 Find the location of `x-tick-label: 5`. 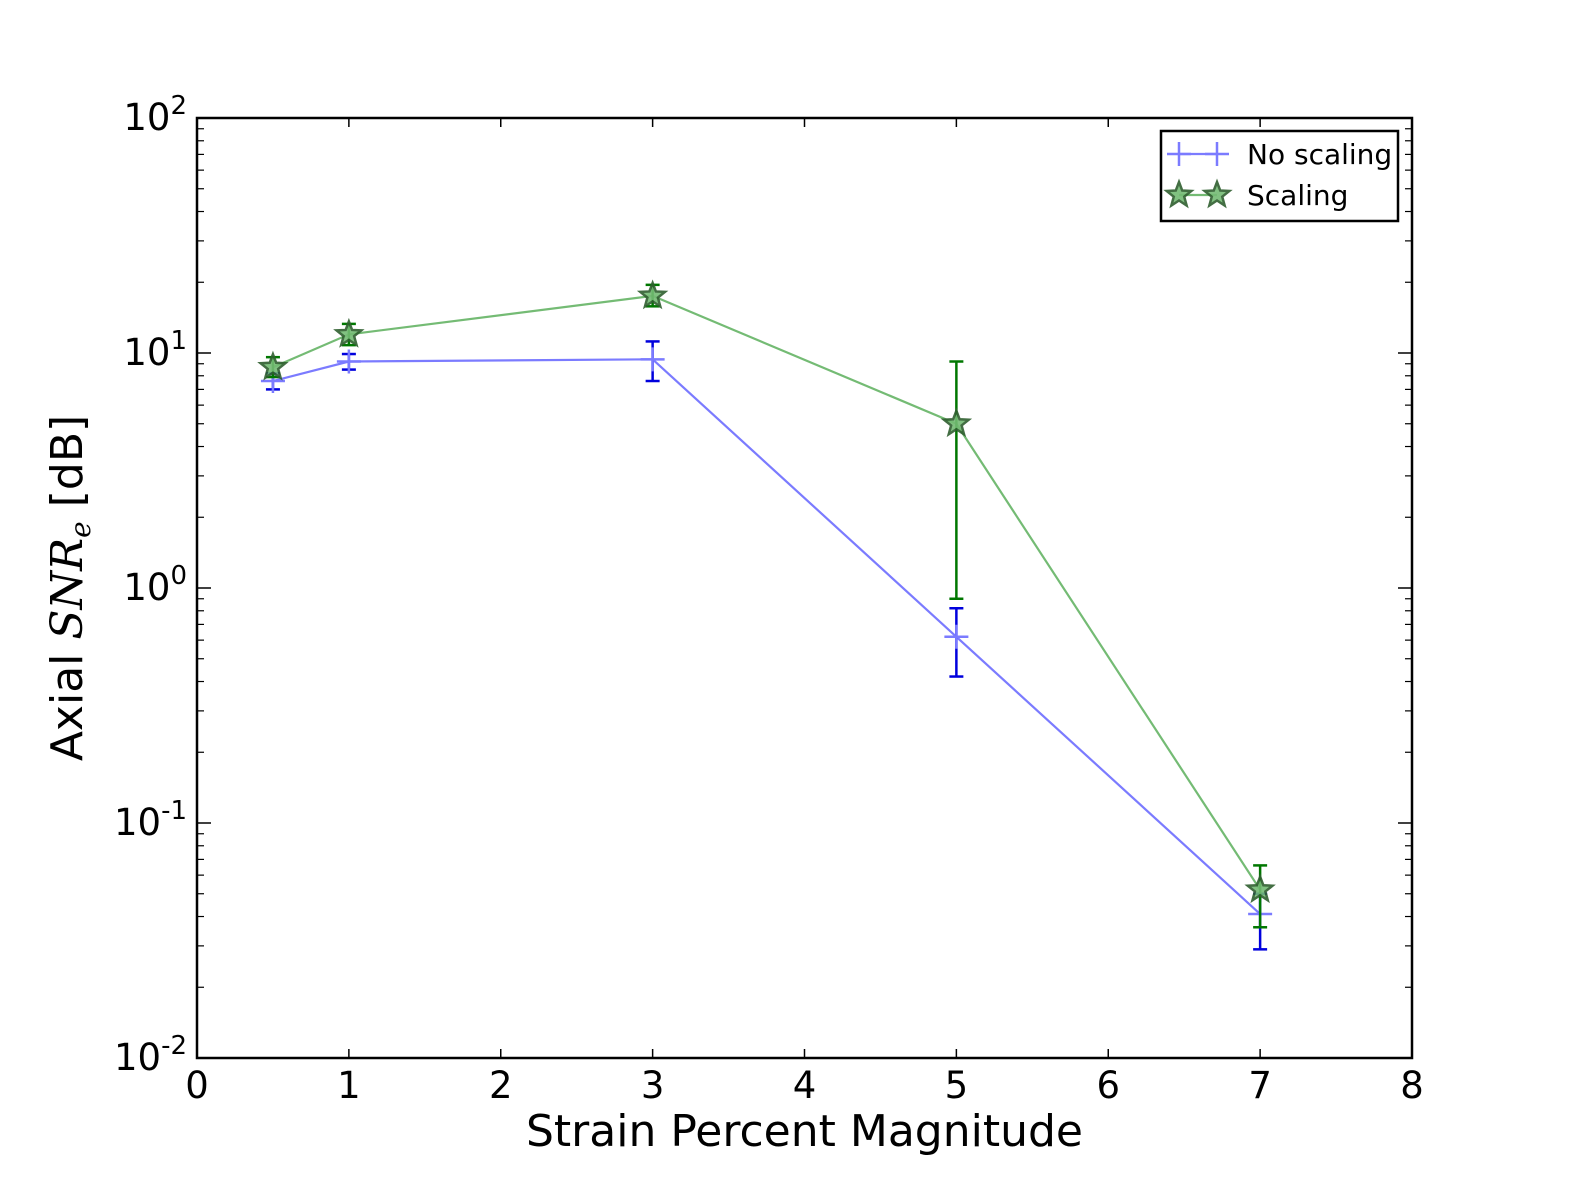

x-tick-label: 5 is located at coordinates (957, 1085).